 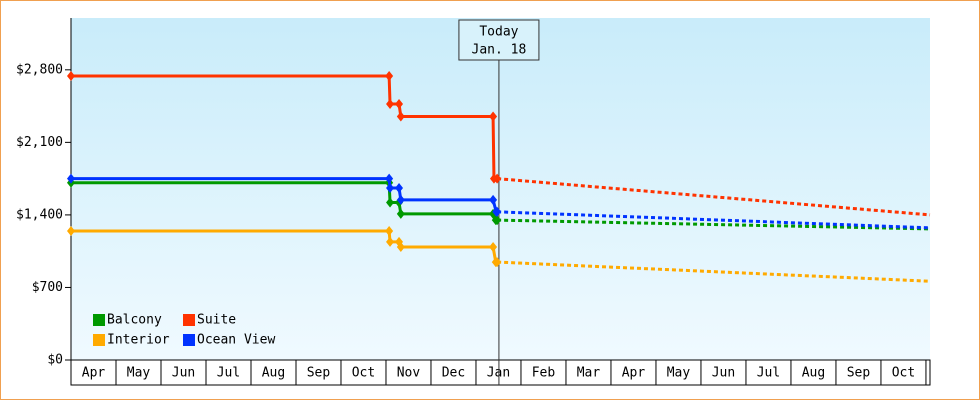 What do you see at coordinates (236, 340) in the screenshot?
I see `legend-label: Ocean View` at bounding box center [236, 340].